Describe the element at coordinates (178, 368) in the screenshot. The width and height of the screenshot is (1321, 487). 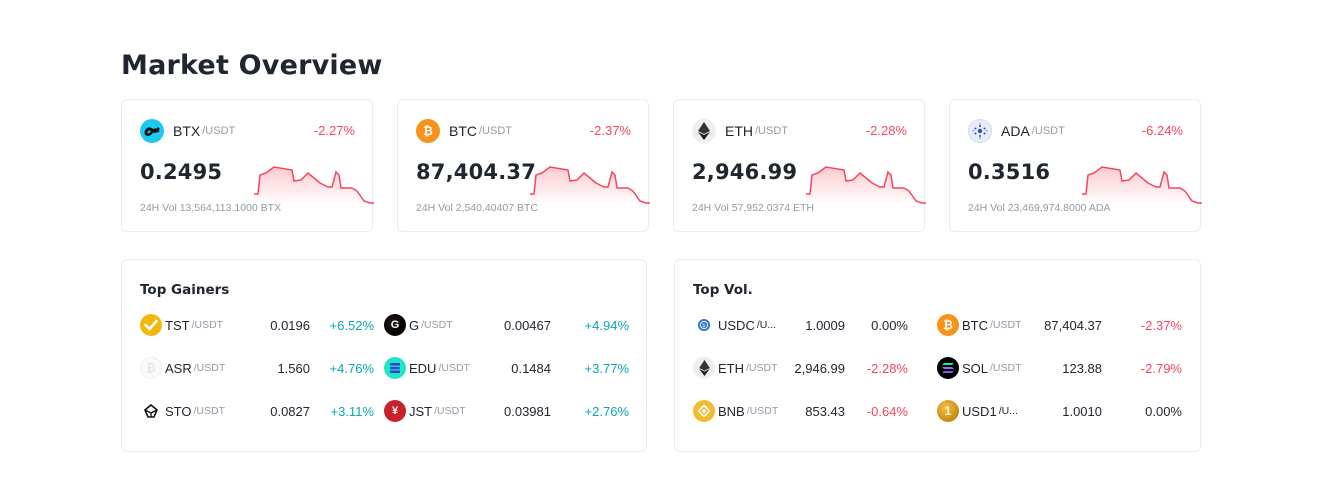
I see `row-symbol: ASR` at that location.